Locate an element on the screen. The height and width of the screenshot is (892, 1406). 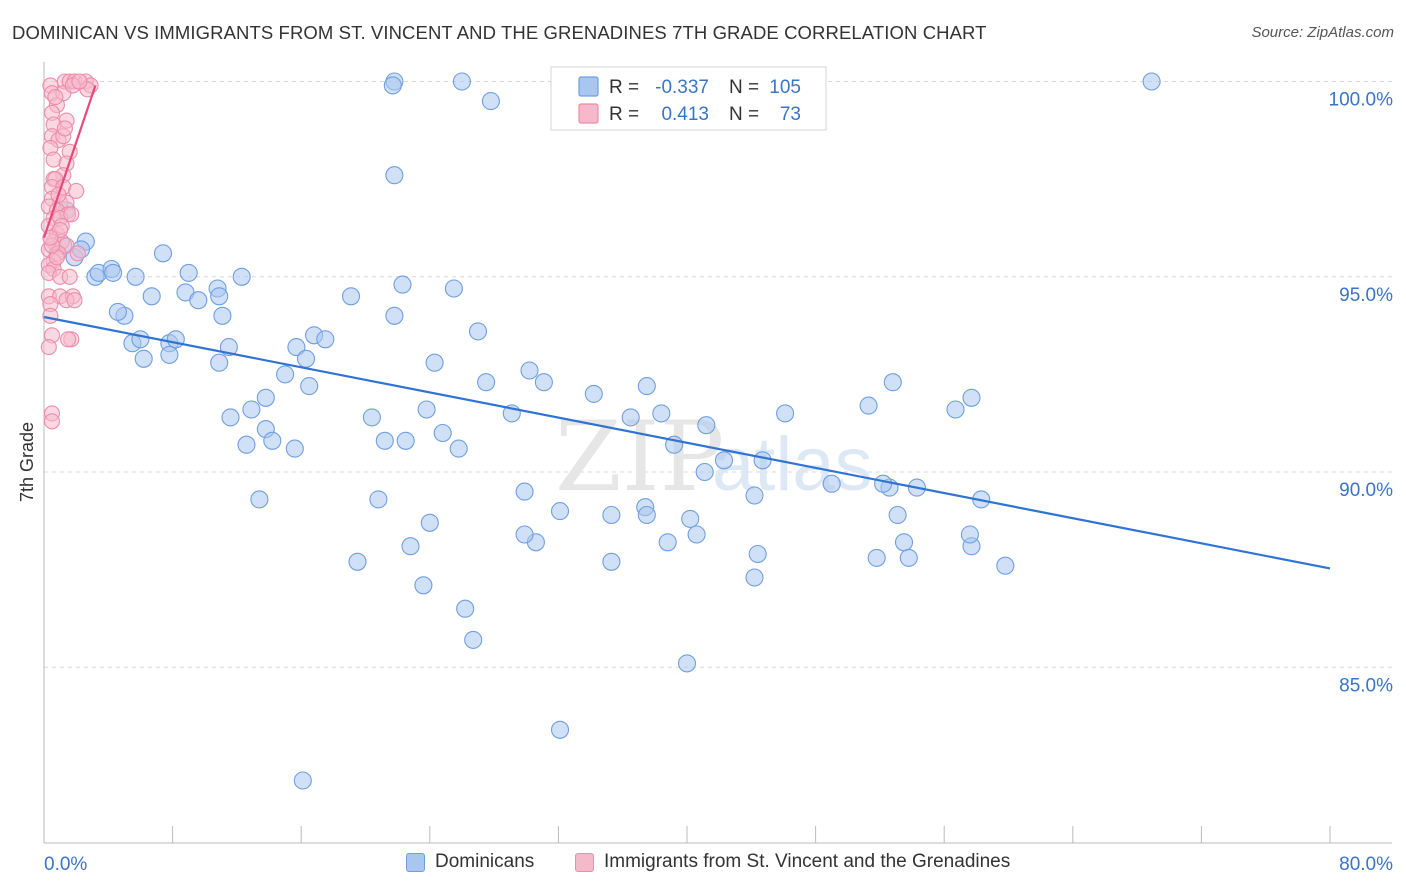
watermark-zip: ZIP is located at coordinates (639, 457).